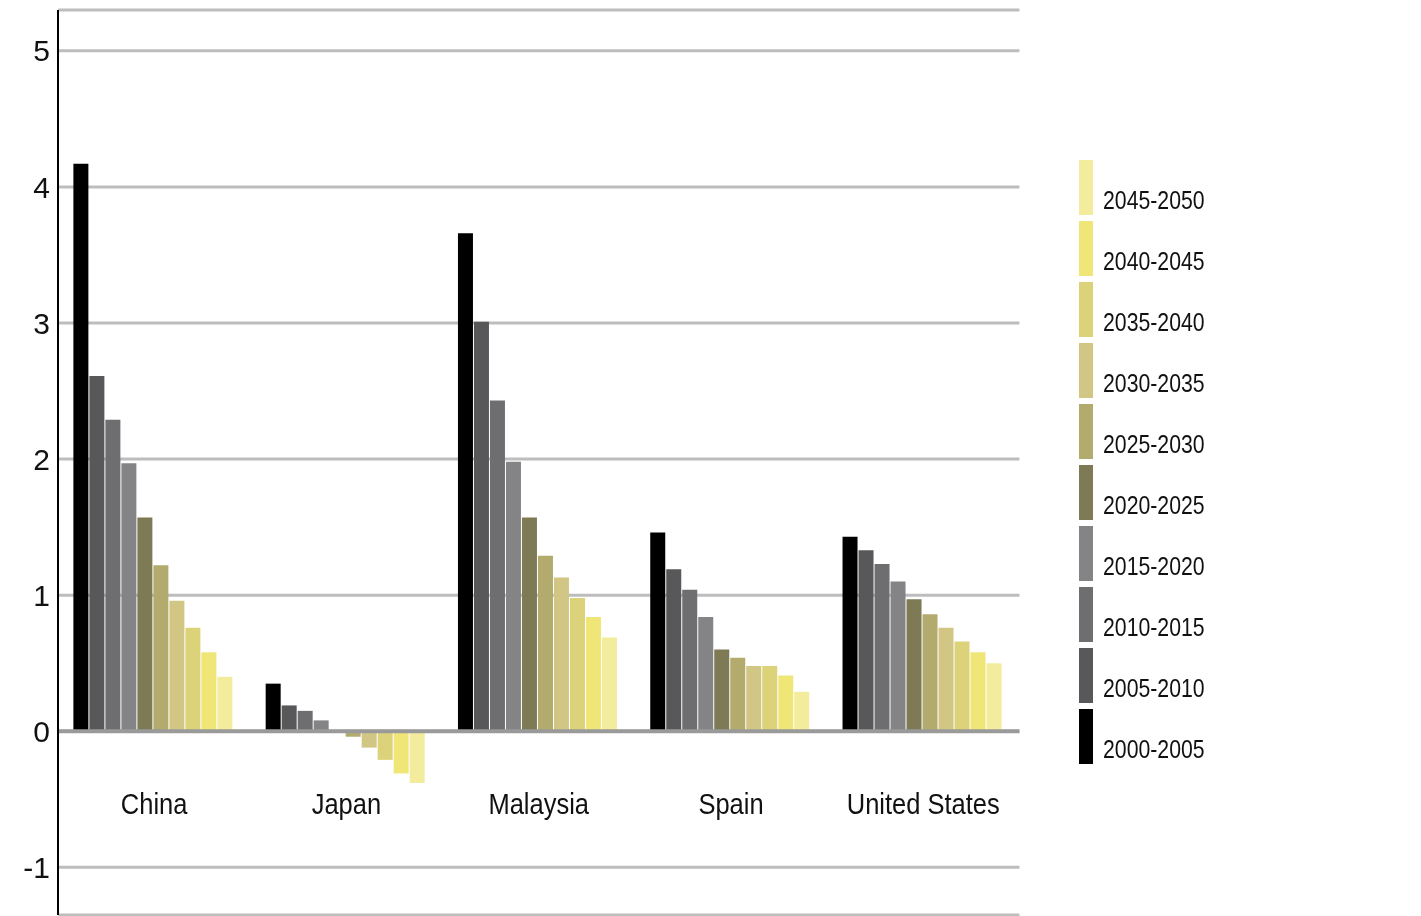  What do you see at coordinates (1154, 200) in the screenshot?
I see `legend-label: 2045-2050` at bounding box center [1154, 200].